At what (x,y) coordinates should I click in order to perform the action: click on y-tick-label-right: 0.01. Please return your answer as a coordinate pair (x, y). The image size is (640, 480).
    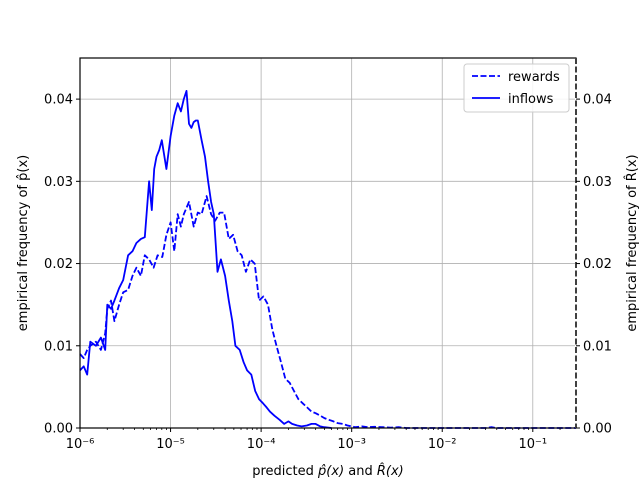
    Looking at the image, I should click on (597, 346).